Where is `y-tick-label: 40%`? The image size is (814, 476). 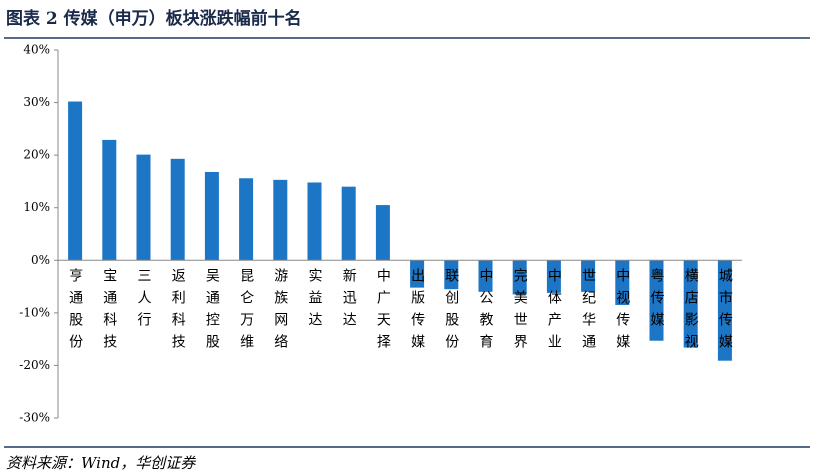 y-tick-label: 40% is located at coordinates (36, 50).